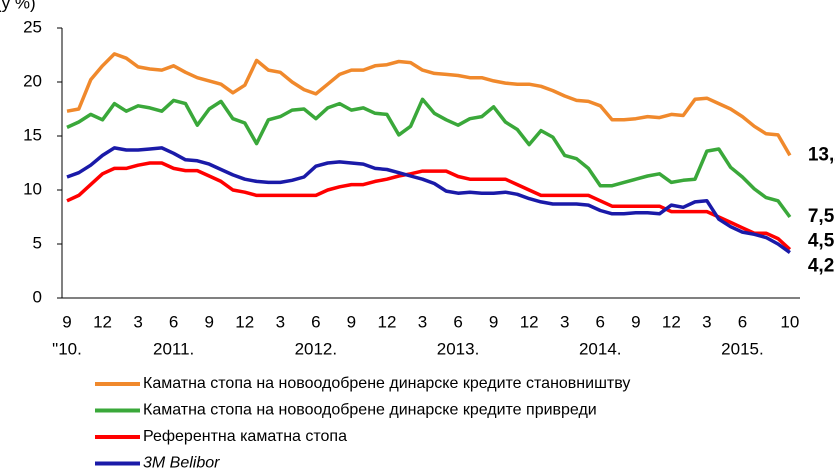  Describe the element at coordinates (821, 240) in the screenshot. I see `end-label: 4,5` at that location.